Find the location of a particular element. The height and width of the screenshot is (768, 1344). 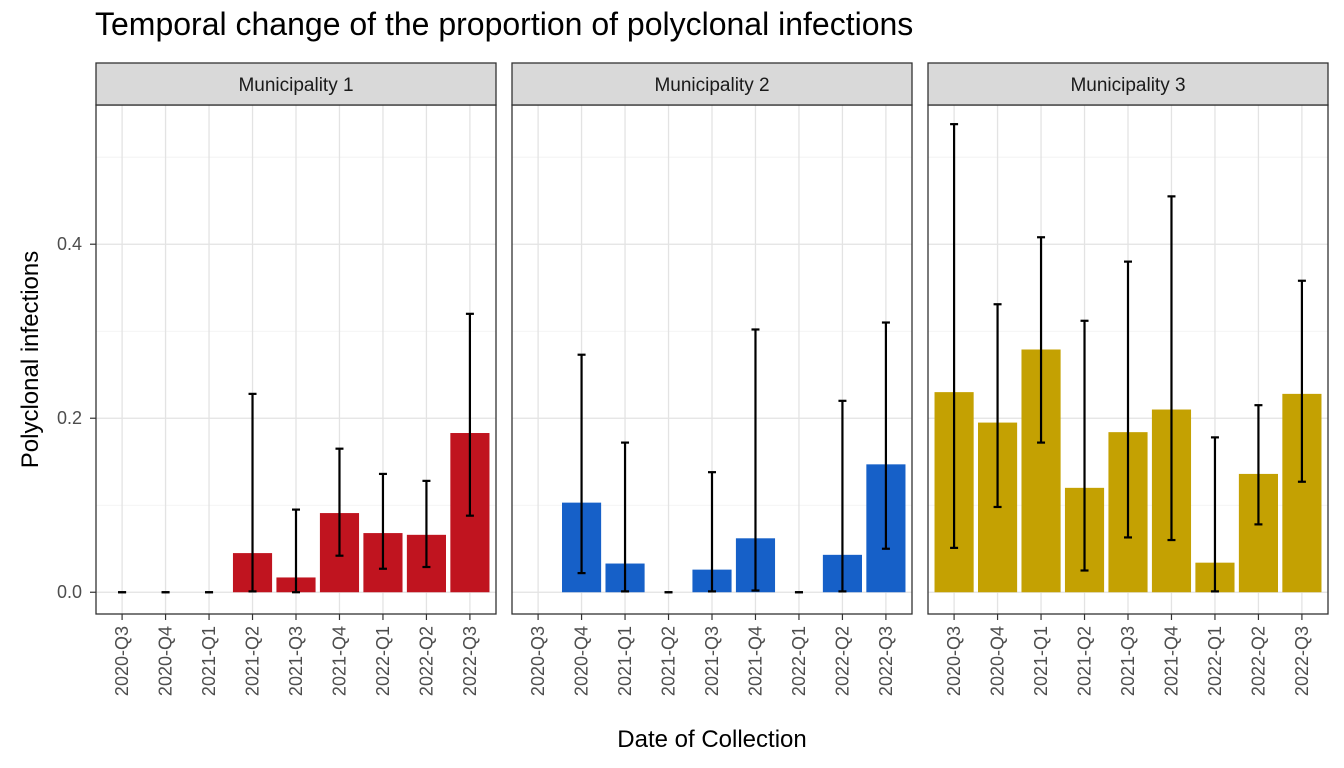

y-axis-title: Polyclonal infections is located at coordinates (30, 359).